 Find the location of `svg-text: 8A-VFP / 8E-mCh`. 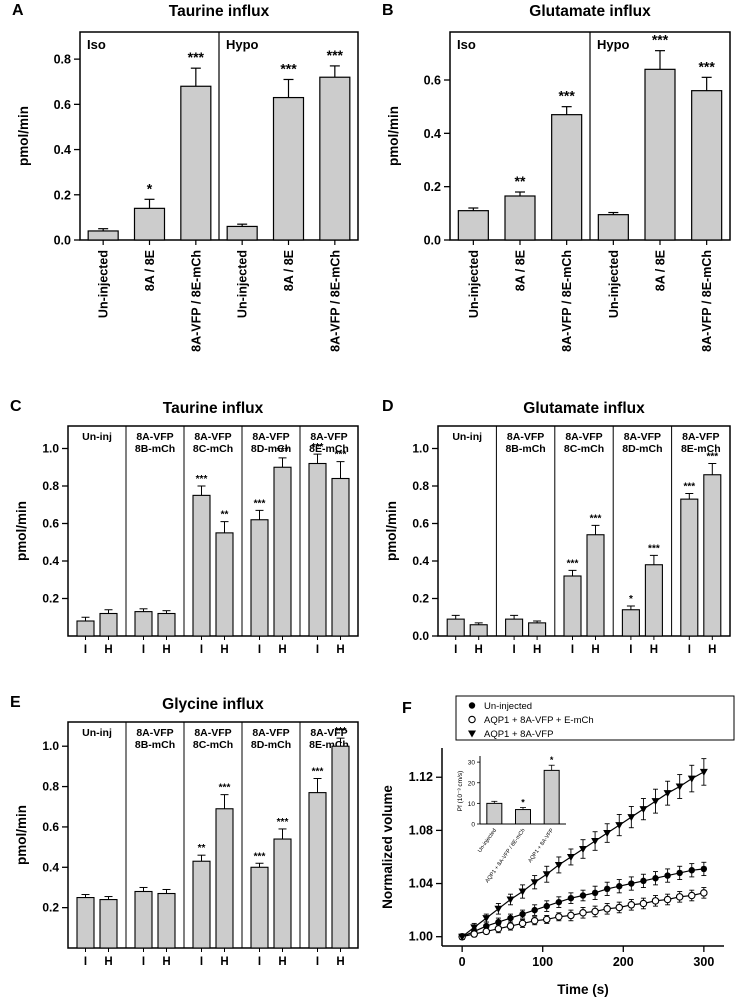

svg-text: 8A-VFP / 8E-mCh is located at coordinates (567, 301).